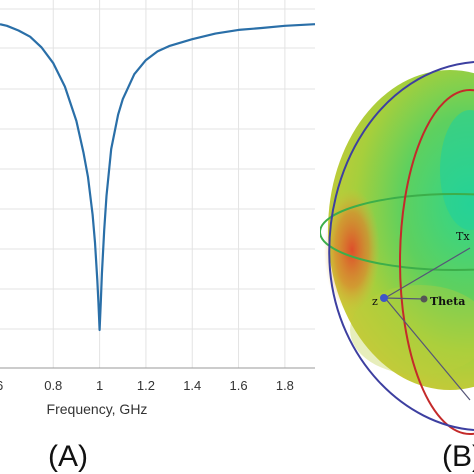 The height and width of the screenshot is (474, 474). I want to click on theta-label: Theta, so click(447, 301).